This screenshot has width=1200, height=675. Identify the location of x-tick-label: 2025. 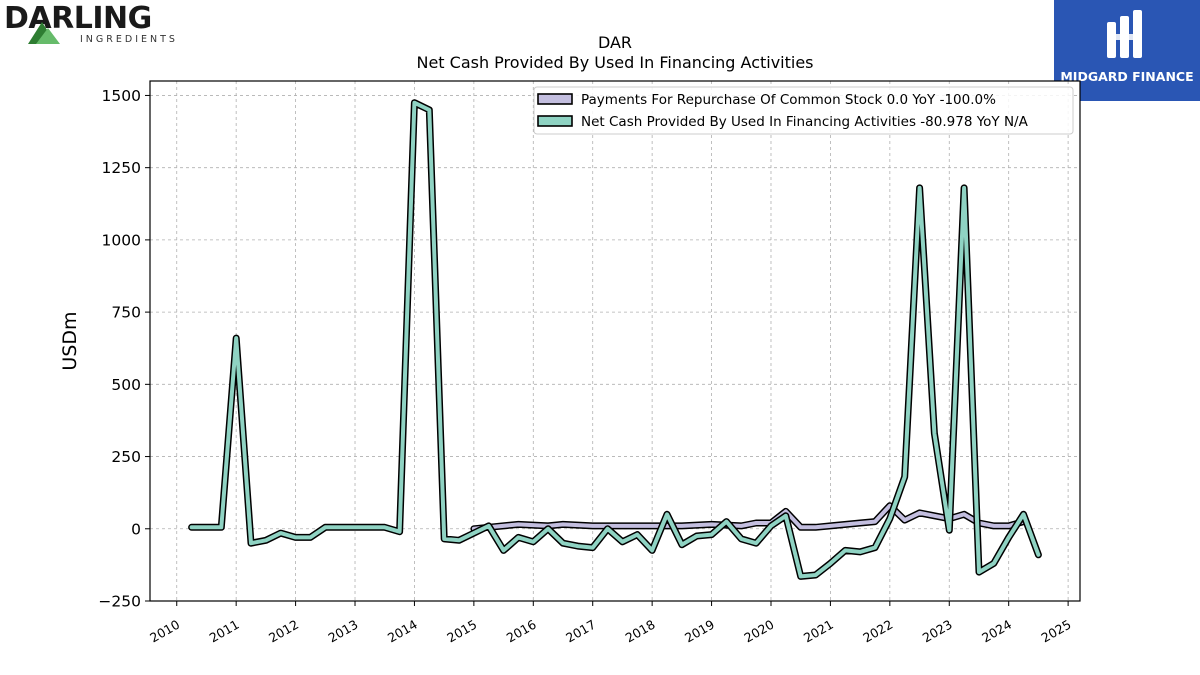
(1056, 631).